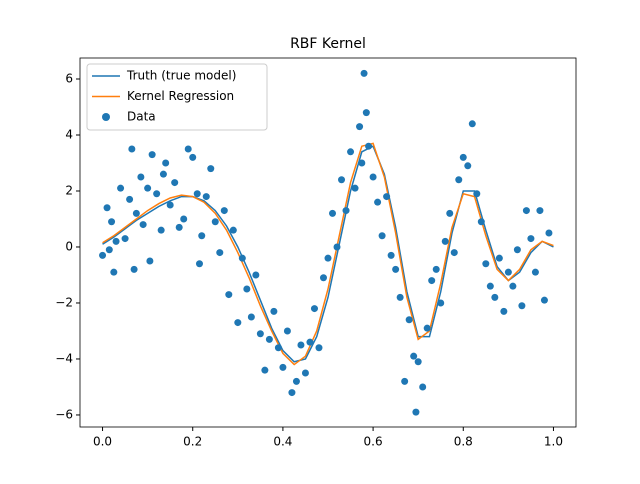 This screenshot has width=640, height=484. Describe the element at coordinates (64, 414) in the screenshot. I see `y-tick-label: −6` at that location.